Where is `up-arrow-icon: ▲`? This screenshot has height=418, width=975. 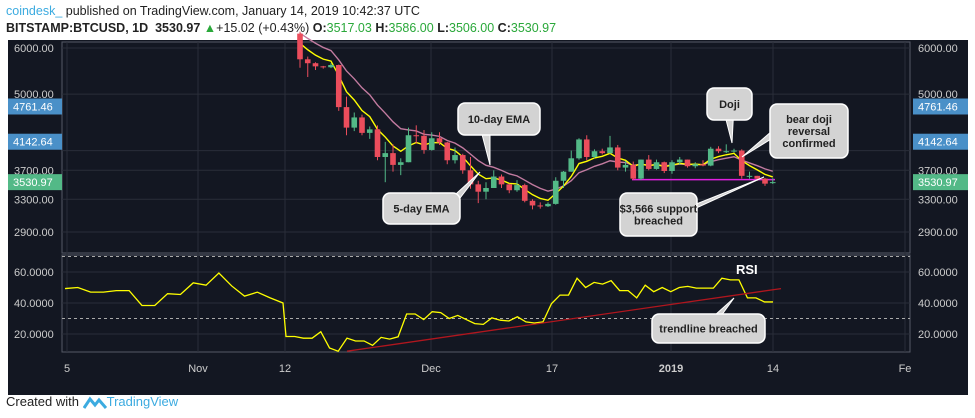
up-arrow-icon: ▲ is located at coordinates (210, 28).